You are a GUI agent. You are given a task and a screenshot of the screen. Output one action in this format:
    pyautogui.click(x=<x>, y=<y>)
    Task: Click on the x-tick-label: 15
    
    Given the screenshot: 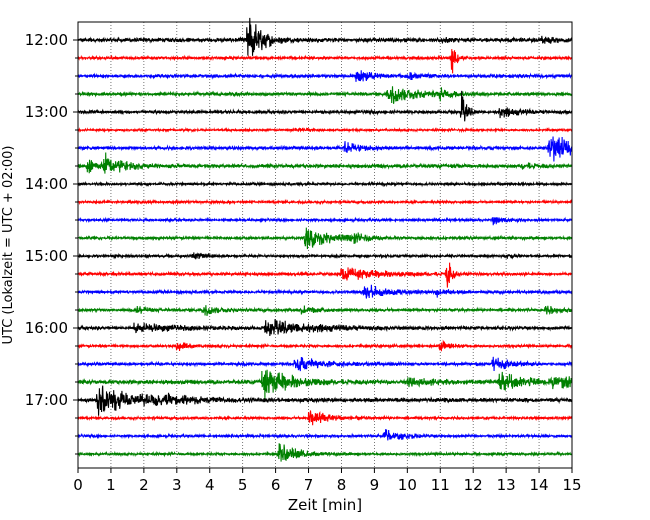 What is the action you would take?
    pyautogui.click(x=571, y=485)
    